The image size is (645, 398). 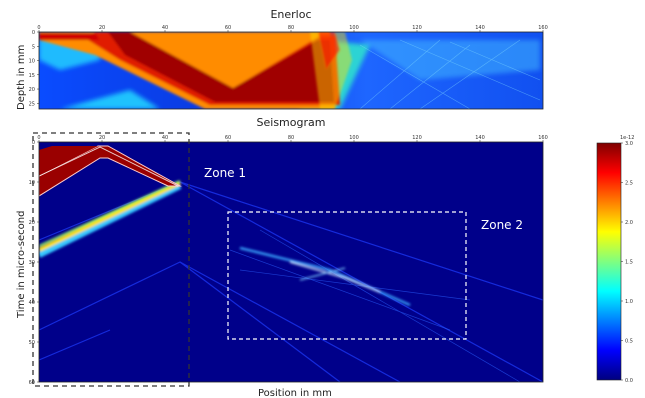 I want to click on y-tick-label: 25, so click(x=32, y=104).